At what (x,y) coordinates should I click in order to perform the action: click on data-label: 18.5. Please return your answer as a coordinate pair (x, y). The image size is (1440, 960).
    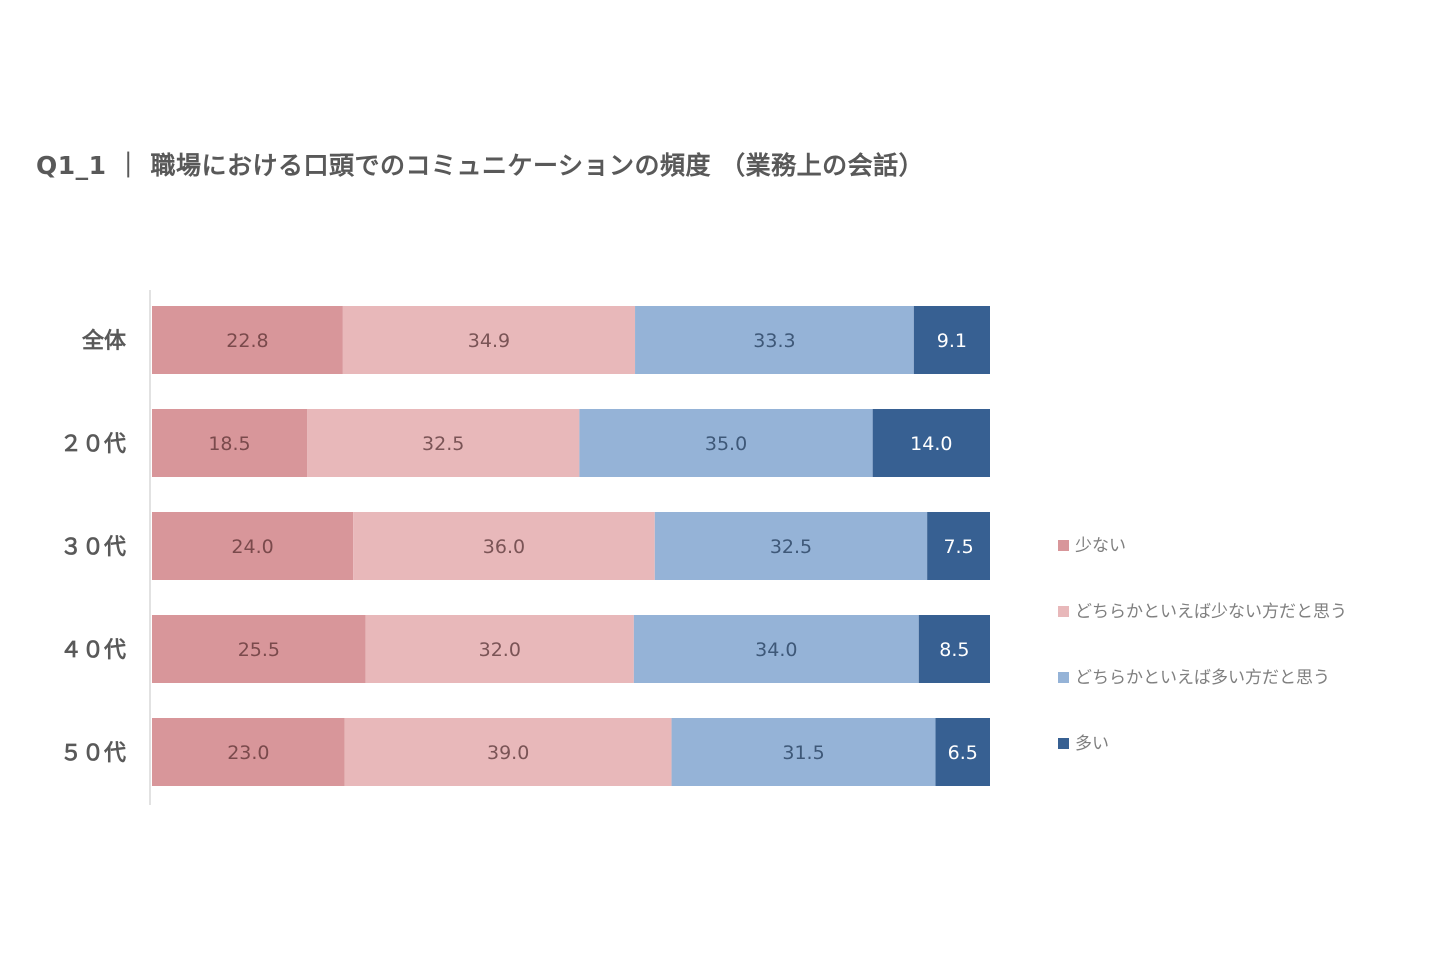
    Looking at the image, I should click on (229, 444).